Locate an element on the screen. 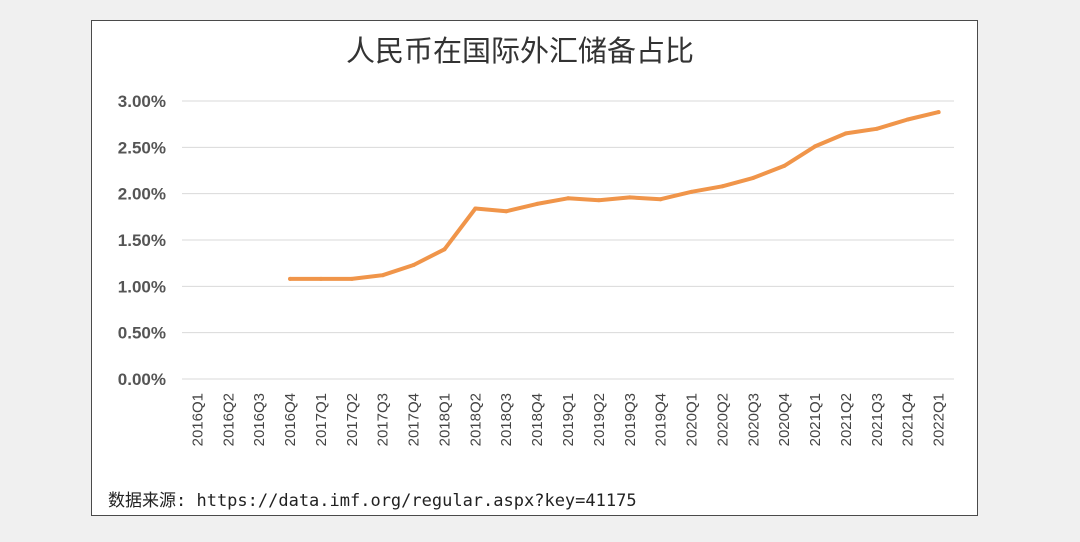 This screenshot has height=542, width=1080. x-tick-label: 2018Q3 is located at coordinates (506, 419).